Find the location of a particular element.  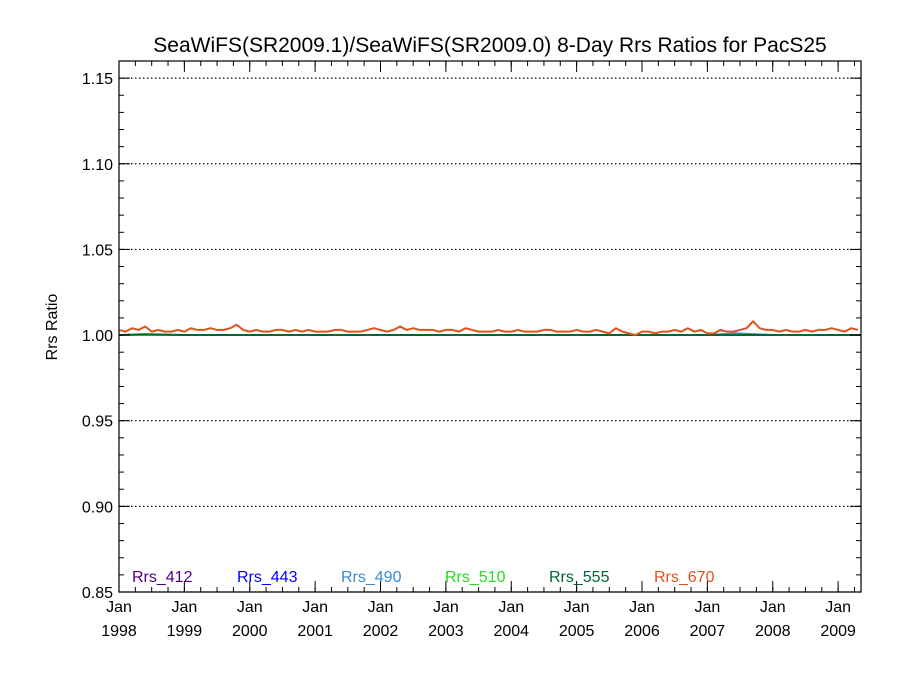

x-tick-year: 2005 is located at coordinates (577, 631).